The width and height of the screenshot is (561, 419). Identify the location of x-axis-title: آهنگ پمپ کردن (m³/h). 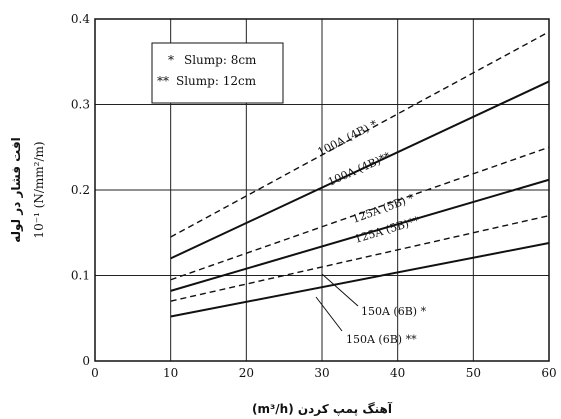
(322, 408).